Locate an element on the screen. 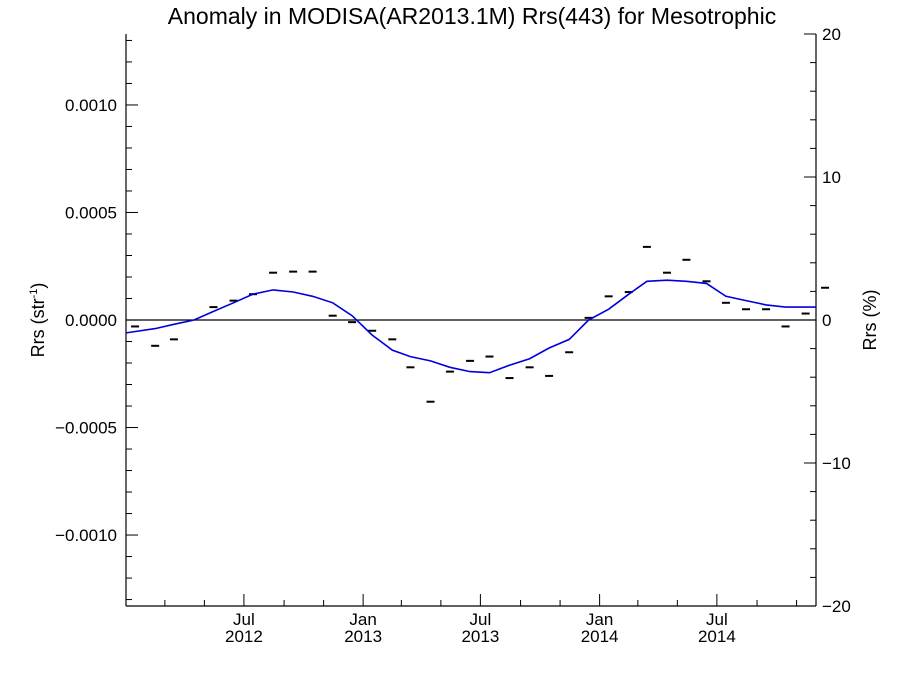 This screenshot has width=900, height=675. y-axis-left-label: Rrs (str-1) is located at coordinates (38, 320).